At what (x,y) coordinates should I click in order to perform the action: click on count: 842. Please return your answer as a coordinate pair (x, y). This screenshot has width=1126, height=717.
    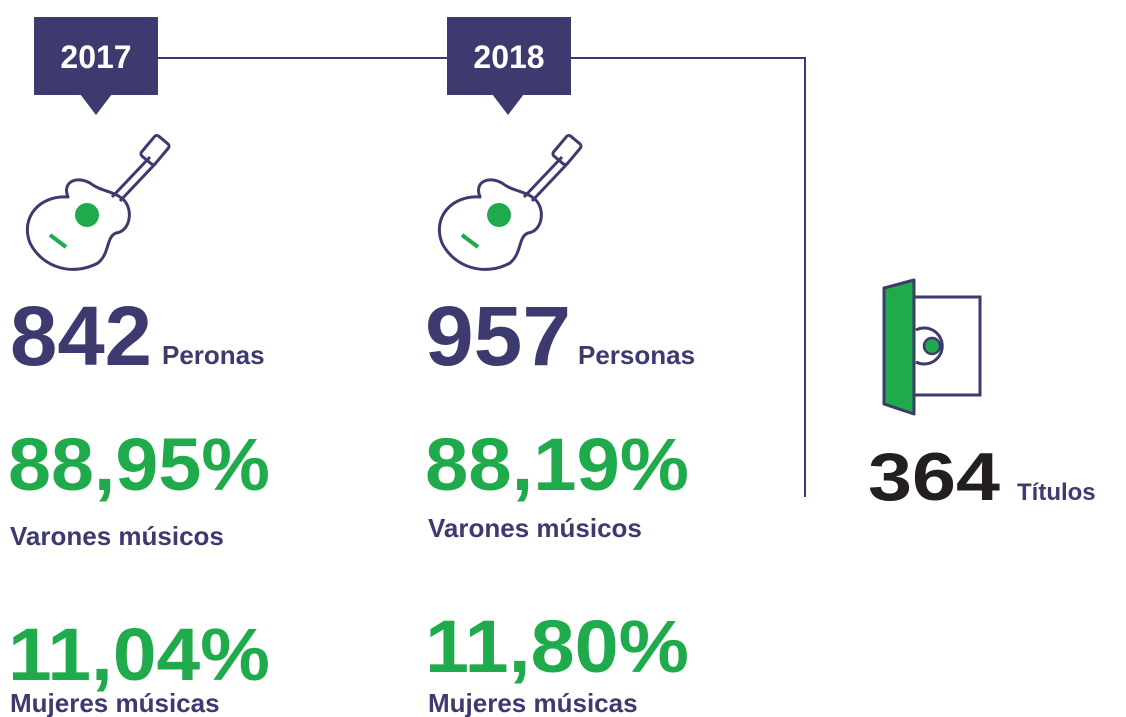
    Looking at the image, I should click on (81, 336).